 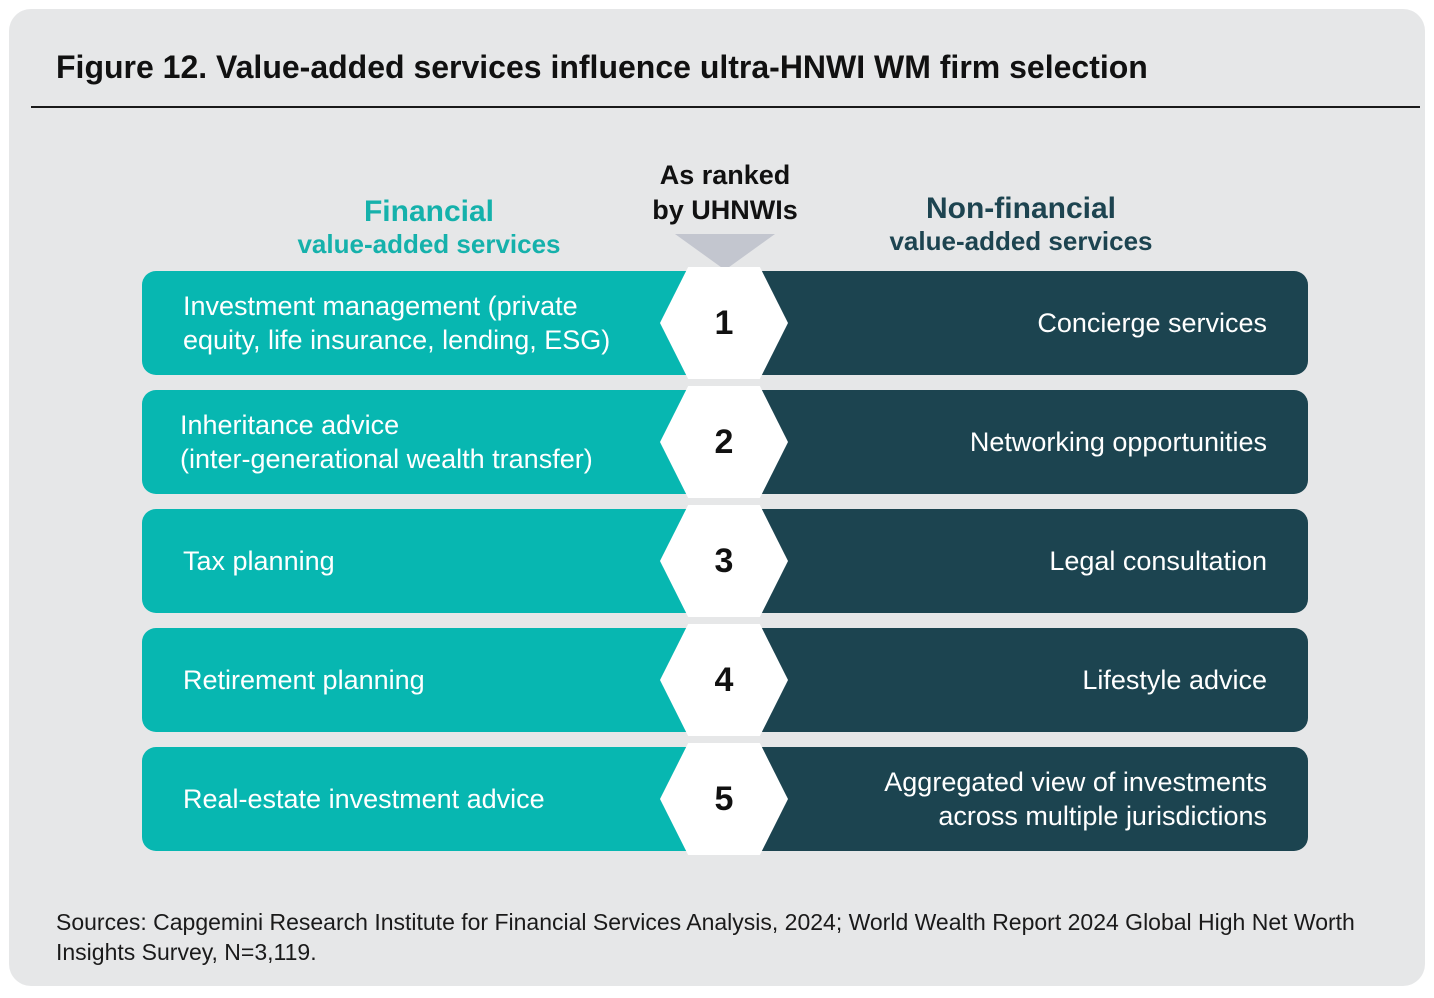 I want to click on nonfinancial-header-title: Non-financial, so click(x=1020, y=208).